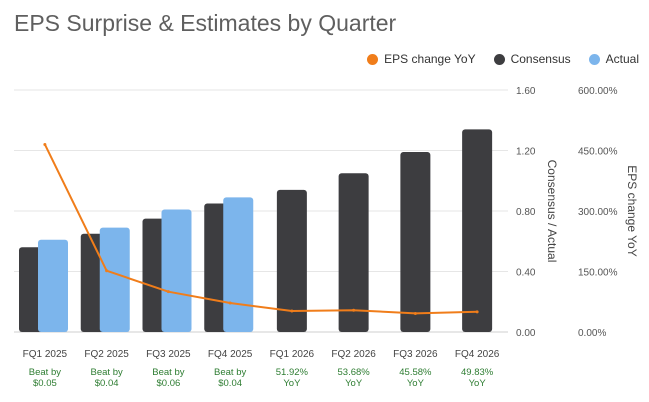 Image resolution: width=649 pixels, height=402 pixels. I want to click on left-tick-label: 0.40, so click(526, 273).